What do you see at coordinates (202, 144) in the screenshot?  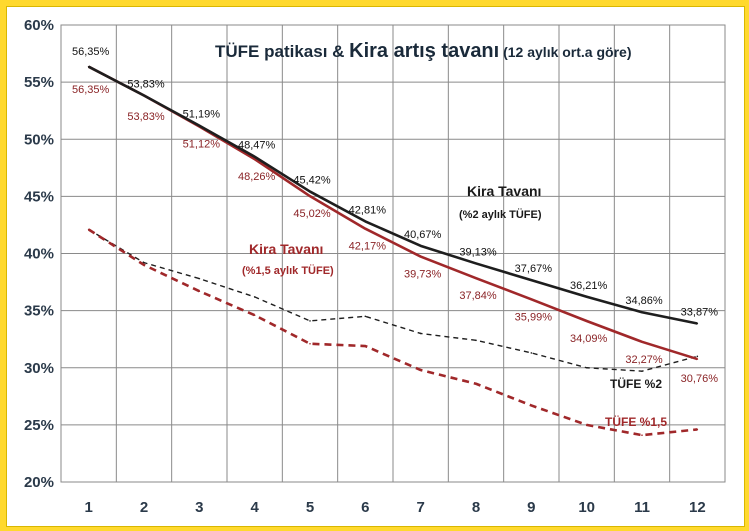 I see `data-label-kira15: 51,12%` at bounding box center [202, 144].